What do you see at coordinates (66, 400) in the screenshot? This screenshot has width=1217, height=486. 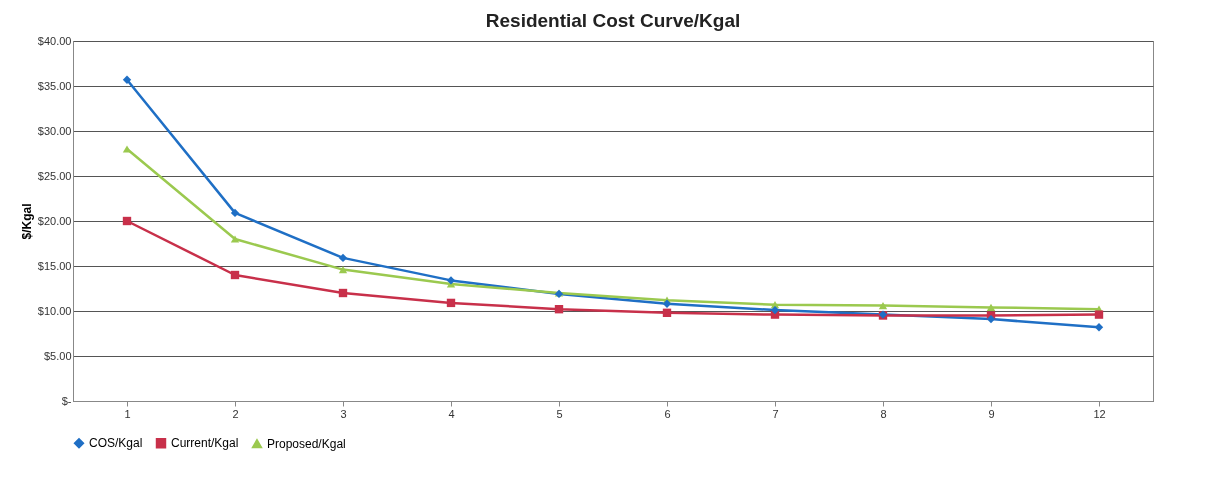 I see `y-tick-label: $-` at bounding box center [66, 400].